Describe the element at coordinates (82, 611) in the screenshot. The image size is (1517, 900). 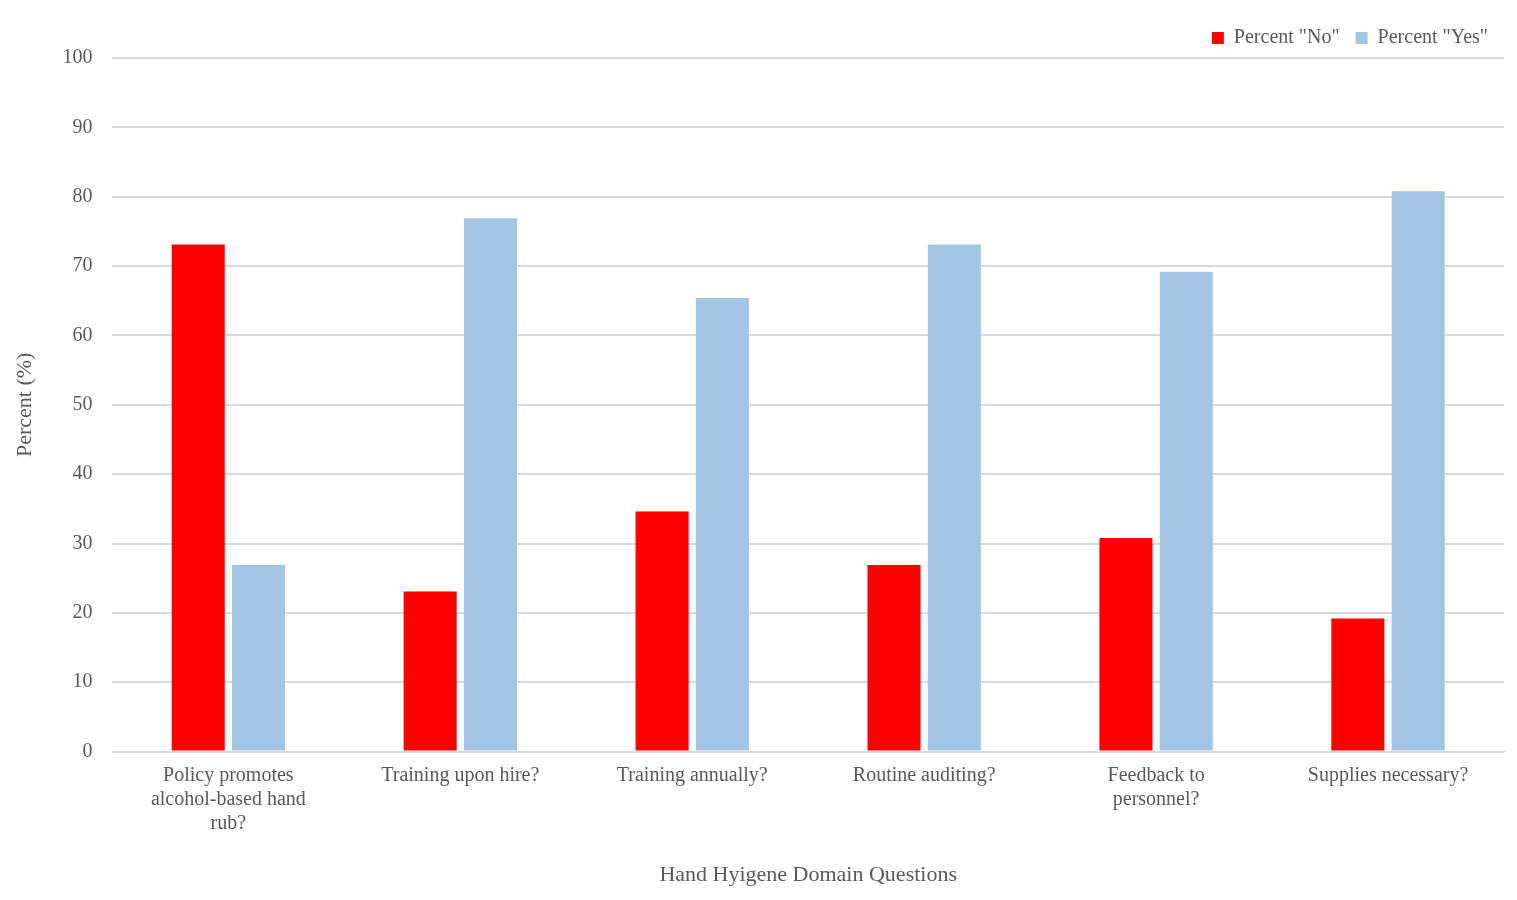
I see `y-tick-label: 20` at that location.